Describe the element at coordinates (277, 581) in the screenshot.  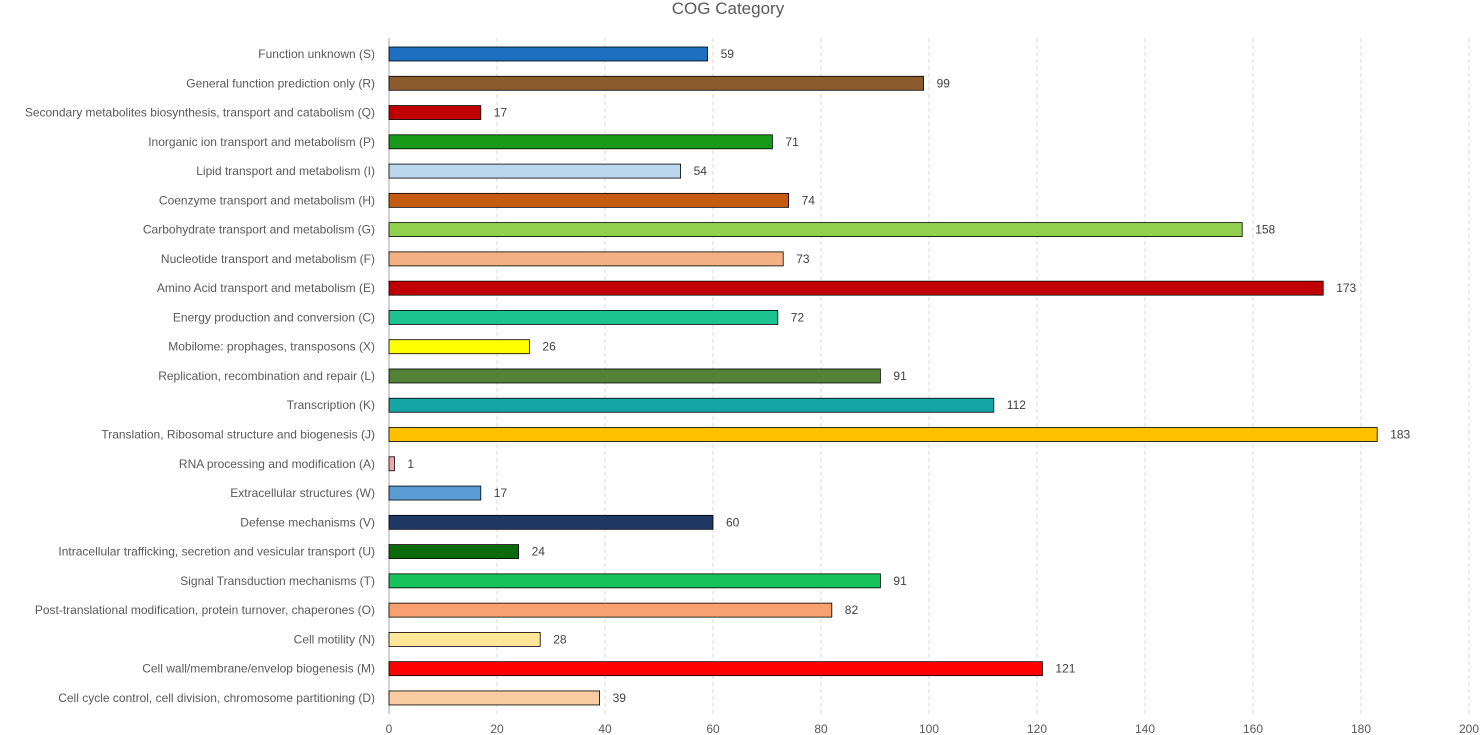
I see `category-label: Signal Transduction mechanisms (T)` at that location.